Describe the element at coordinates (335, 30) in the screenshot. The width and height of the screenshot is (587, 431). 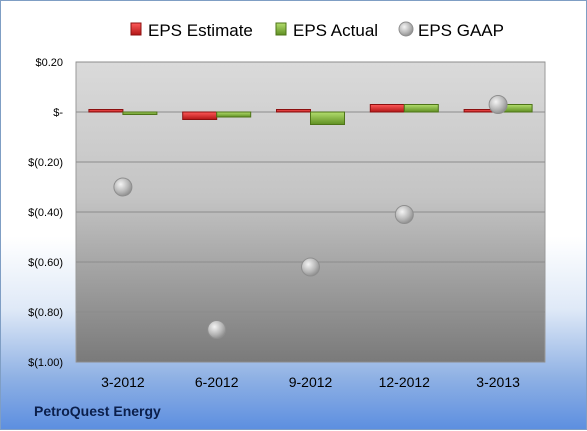
I see `legend-actual: EPS Actual` at that location.